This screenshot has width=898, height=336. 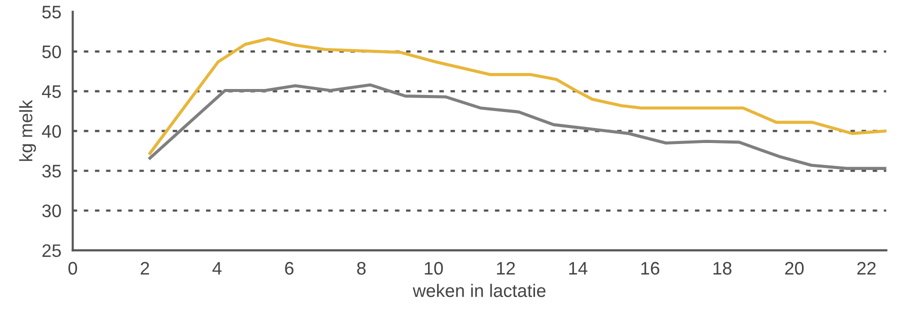 I want to click on y-tick-label: 50, so click(x=51, y=51).